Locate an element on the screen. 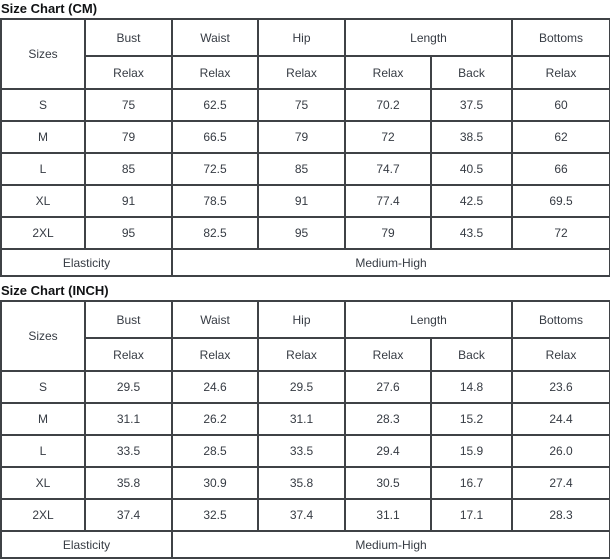 This screenshot has height=559, width=610. table-row-s: S 29.5 24.6 29.5 27.6 14.8 23.6 is located at coordinates (305, 387).